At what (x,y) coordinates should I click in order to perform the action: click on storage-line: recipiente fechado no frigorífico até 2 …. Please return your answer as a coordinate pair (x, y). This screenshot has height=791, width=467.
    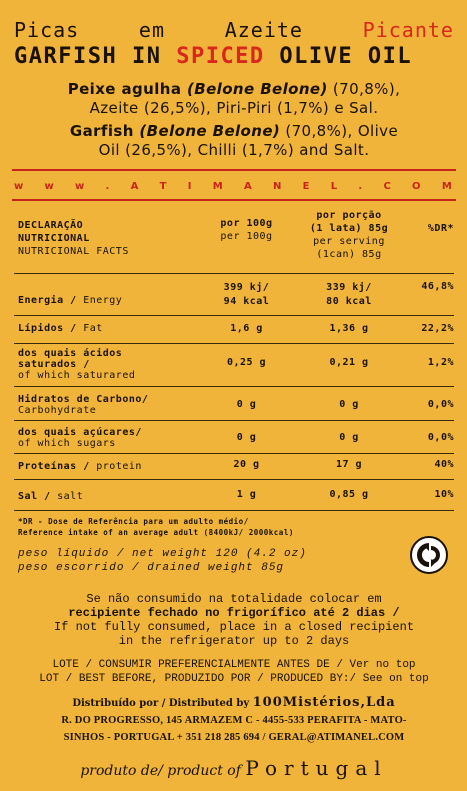
    Looking at the image, I should click on (234, 613).